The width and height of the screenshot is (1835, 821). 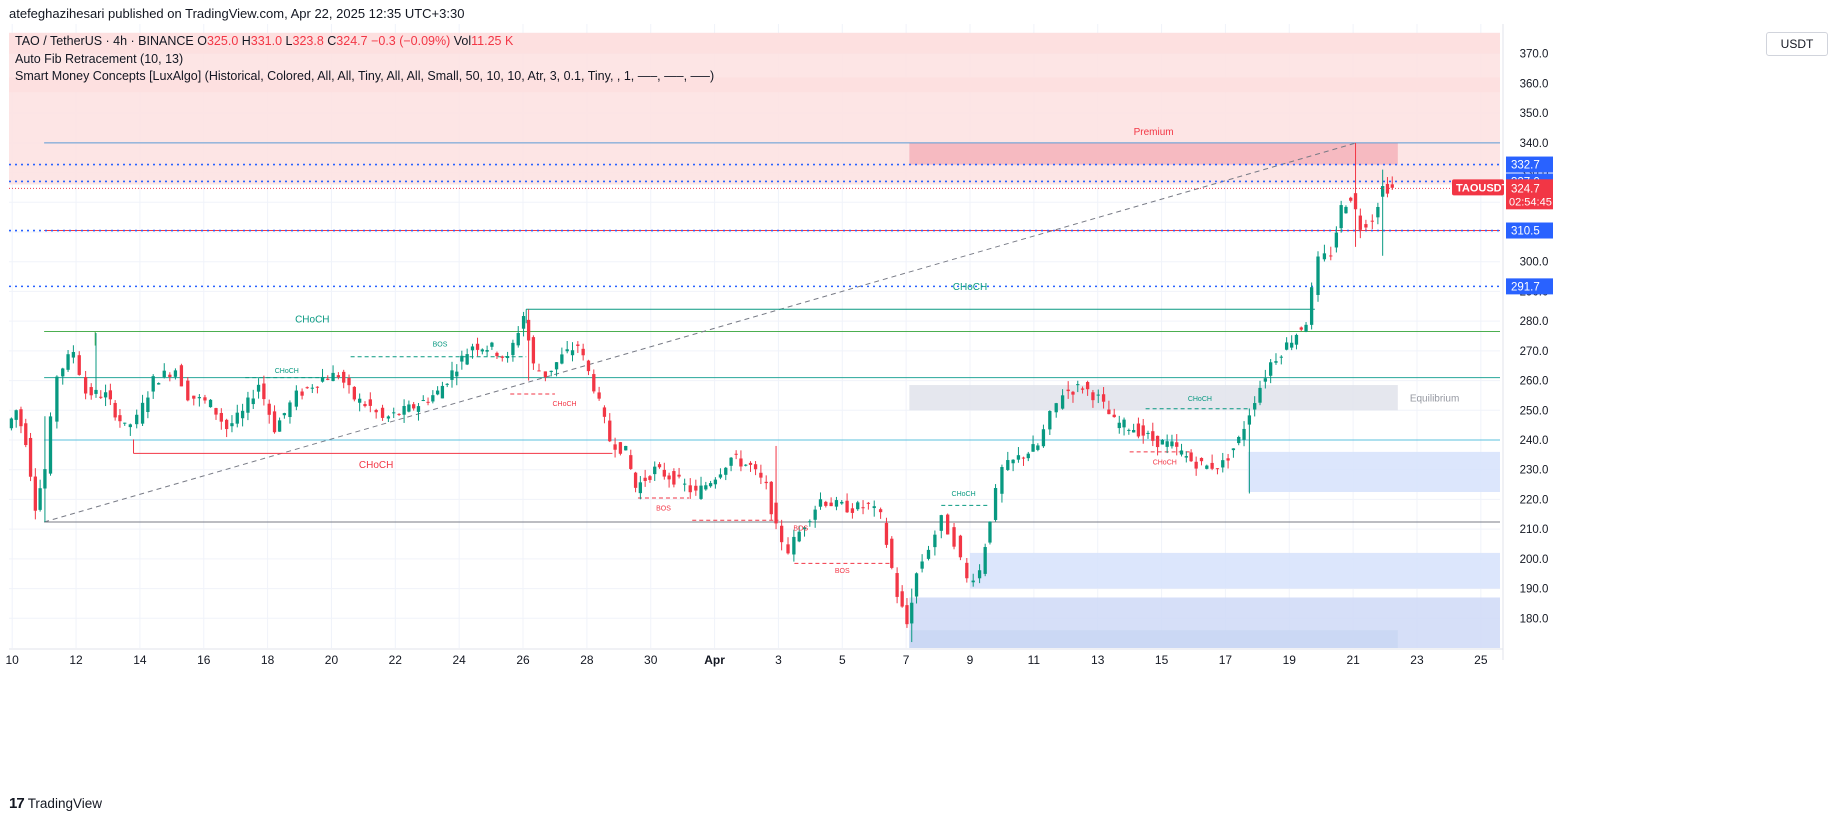 I want to click on y-tick-label: 200.0, so click(x=1534, y=560).